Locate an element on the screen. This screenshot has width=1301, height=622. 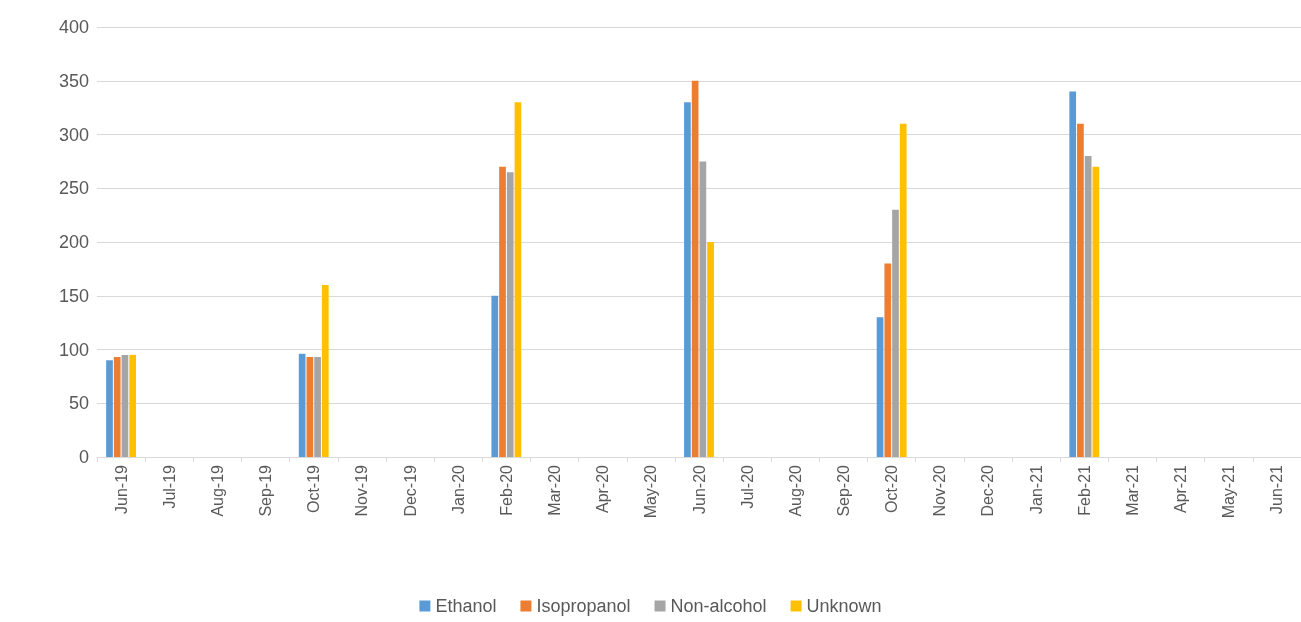
x-tick-label: Mar-21 is located at coordinates (1132, 490).